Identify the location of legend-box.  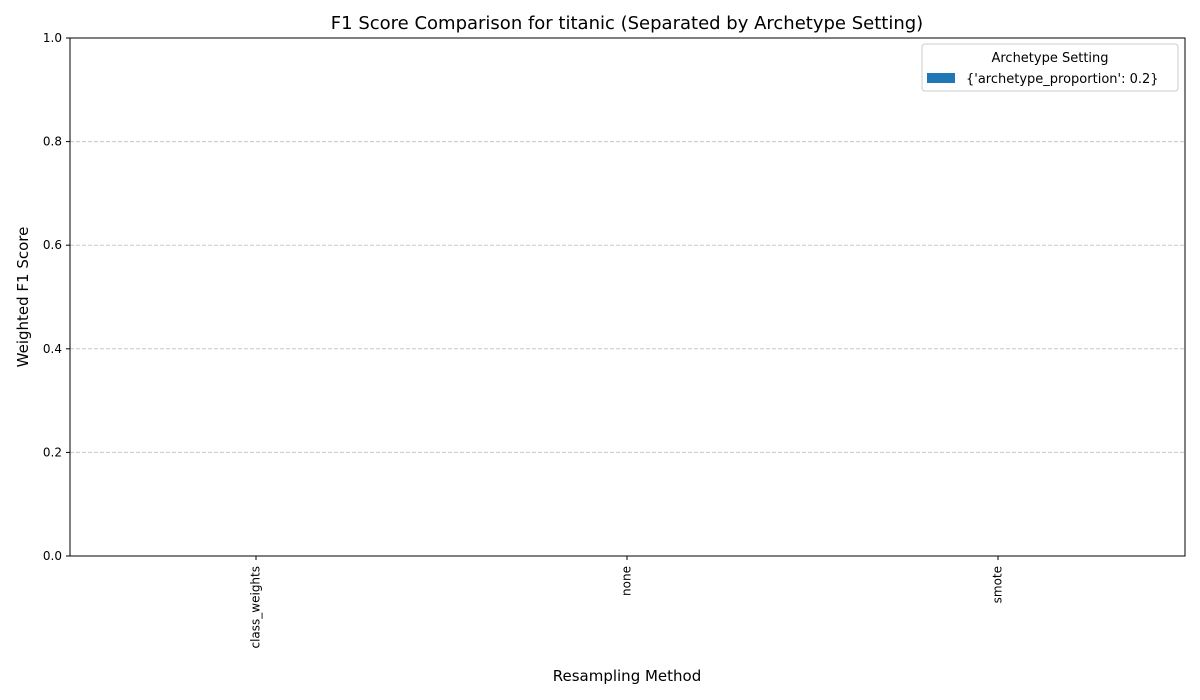
(1050, 67).